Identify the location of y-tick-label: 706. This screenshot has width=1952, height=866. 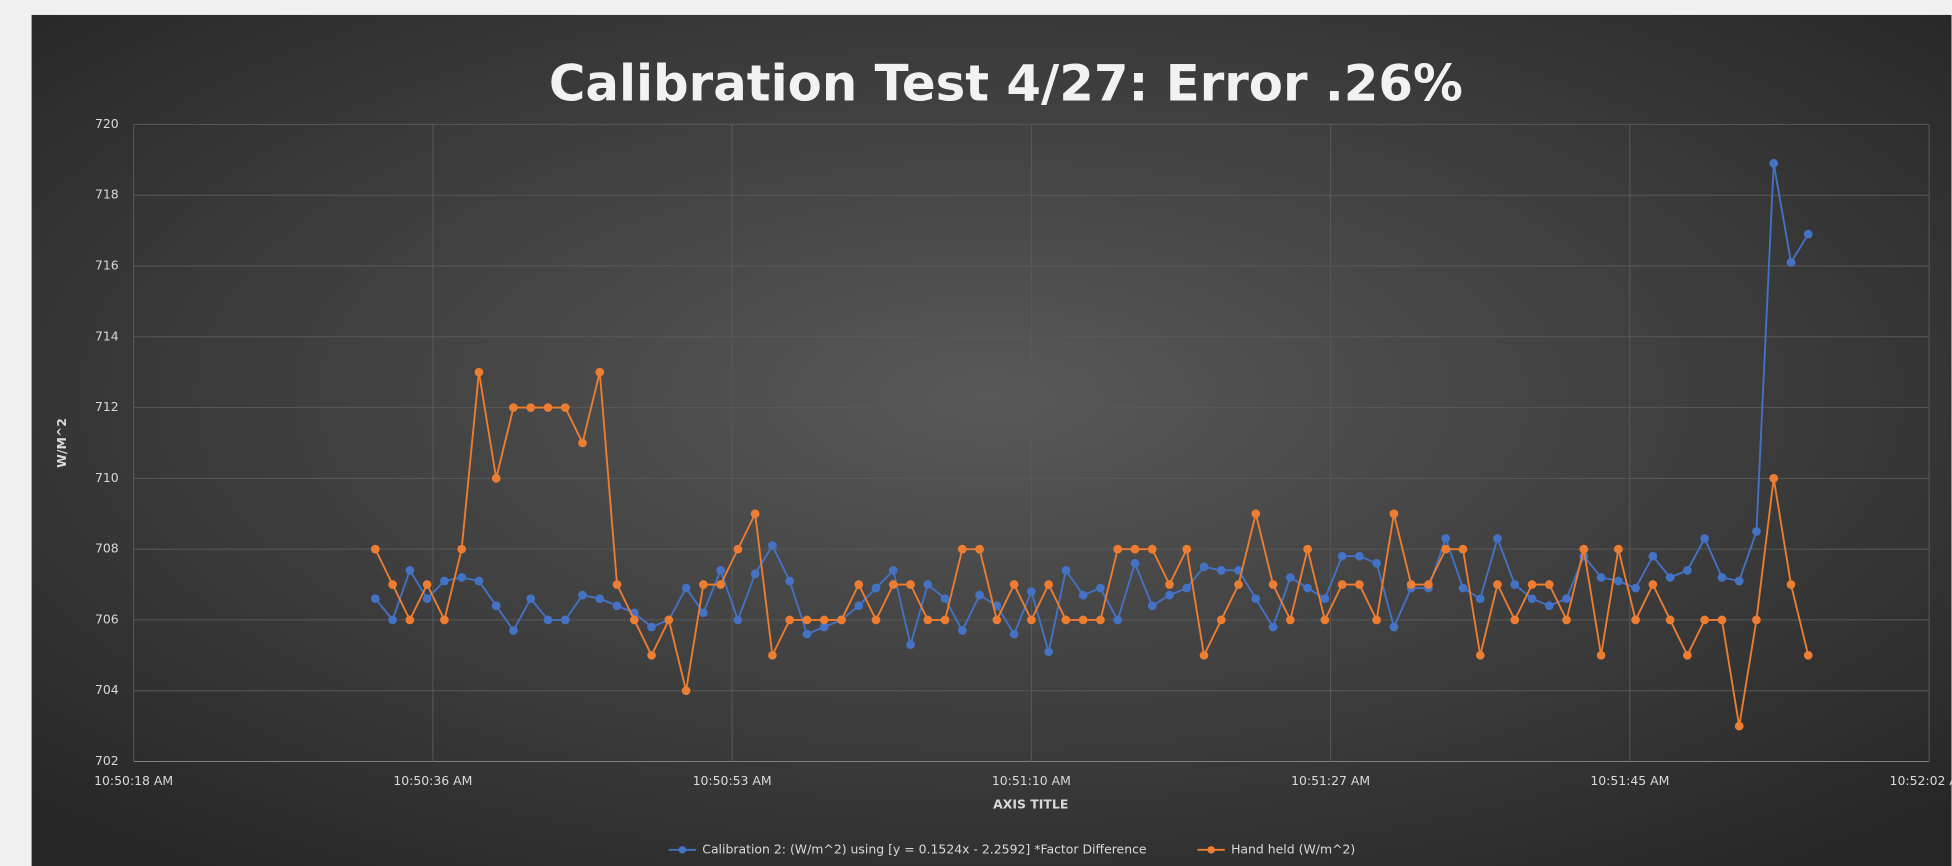
(107, 618).